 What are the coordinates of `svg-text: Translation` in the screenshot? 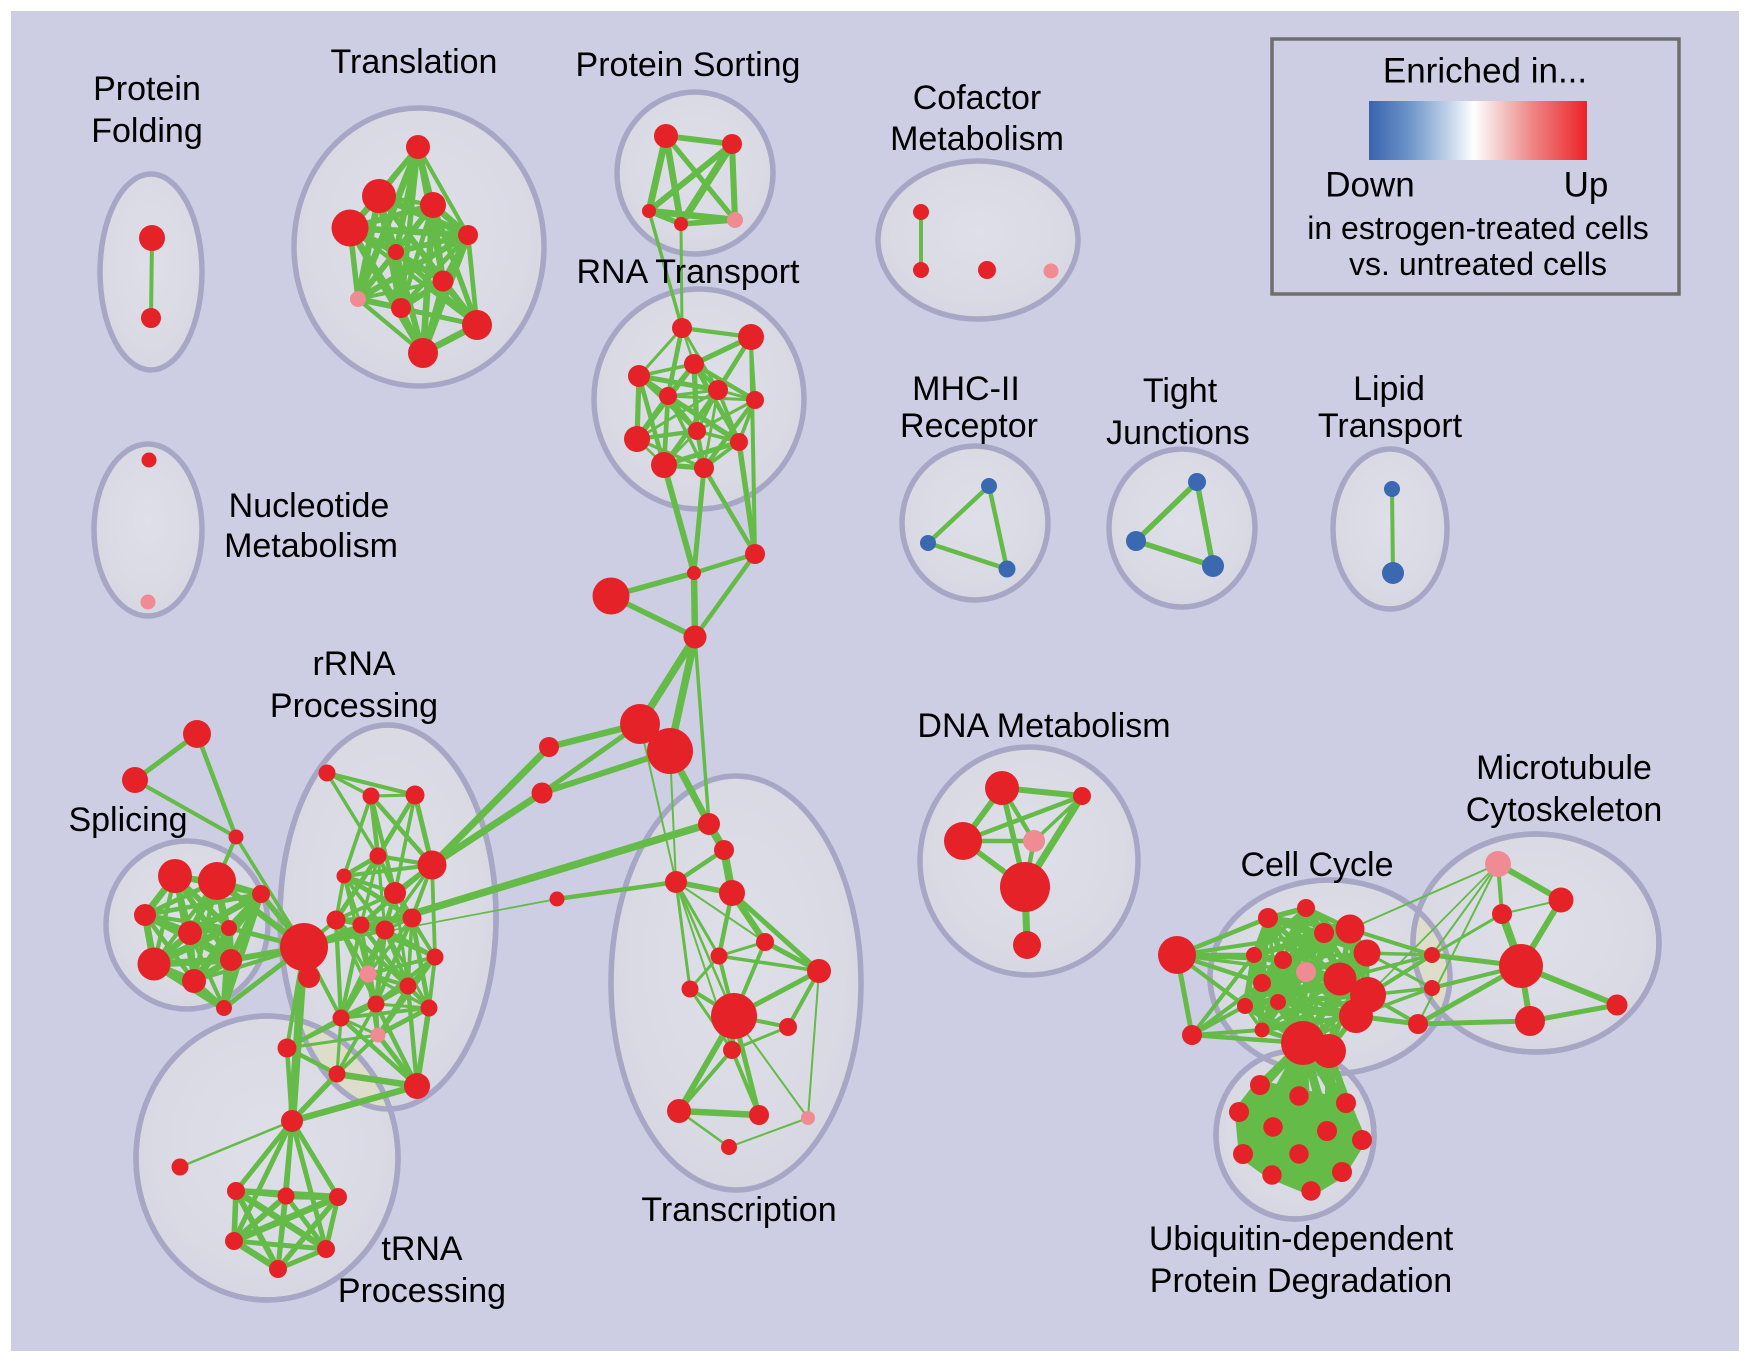 It's located at (414, 62).